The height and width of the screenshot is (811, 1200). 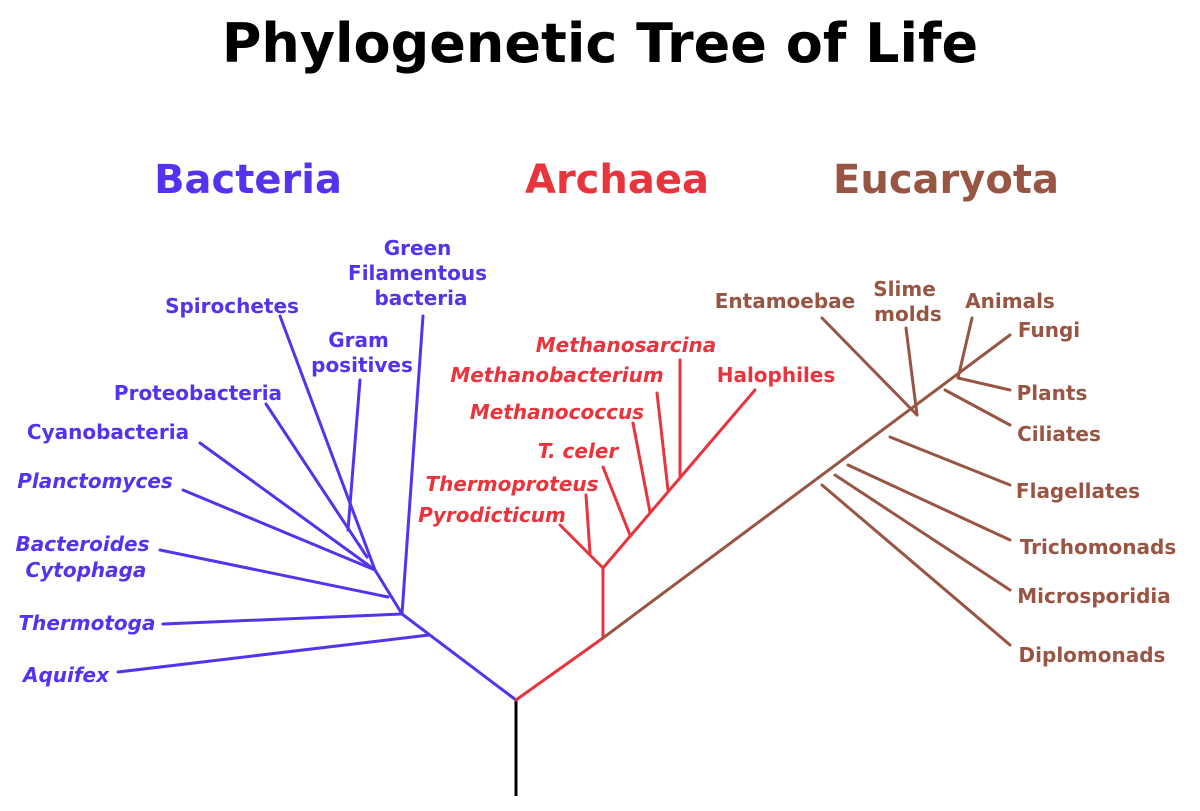 What do you see at coordinates (108, 432) in the screenshot?
I see `label-cyanobacteria: Cyanobacteria` at bounding box center [108, 432].